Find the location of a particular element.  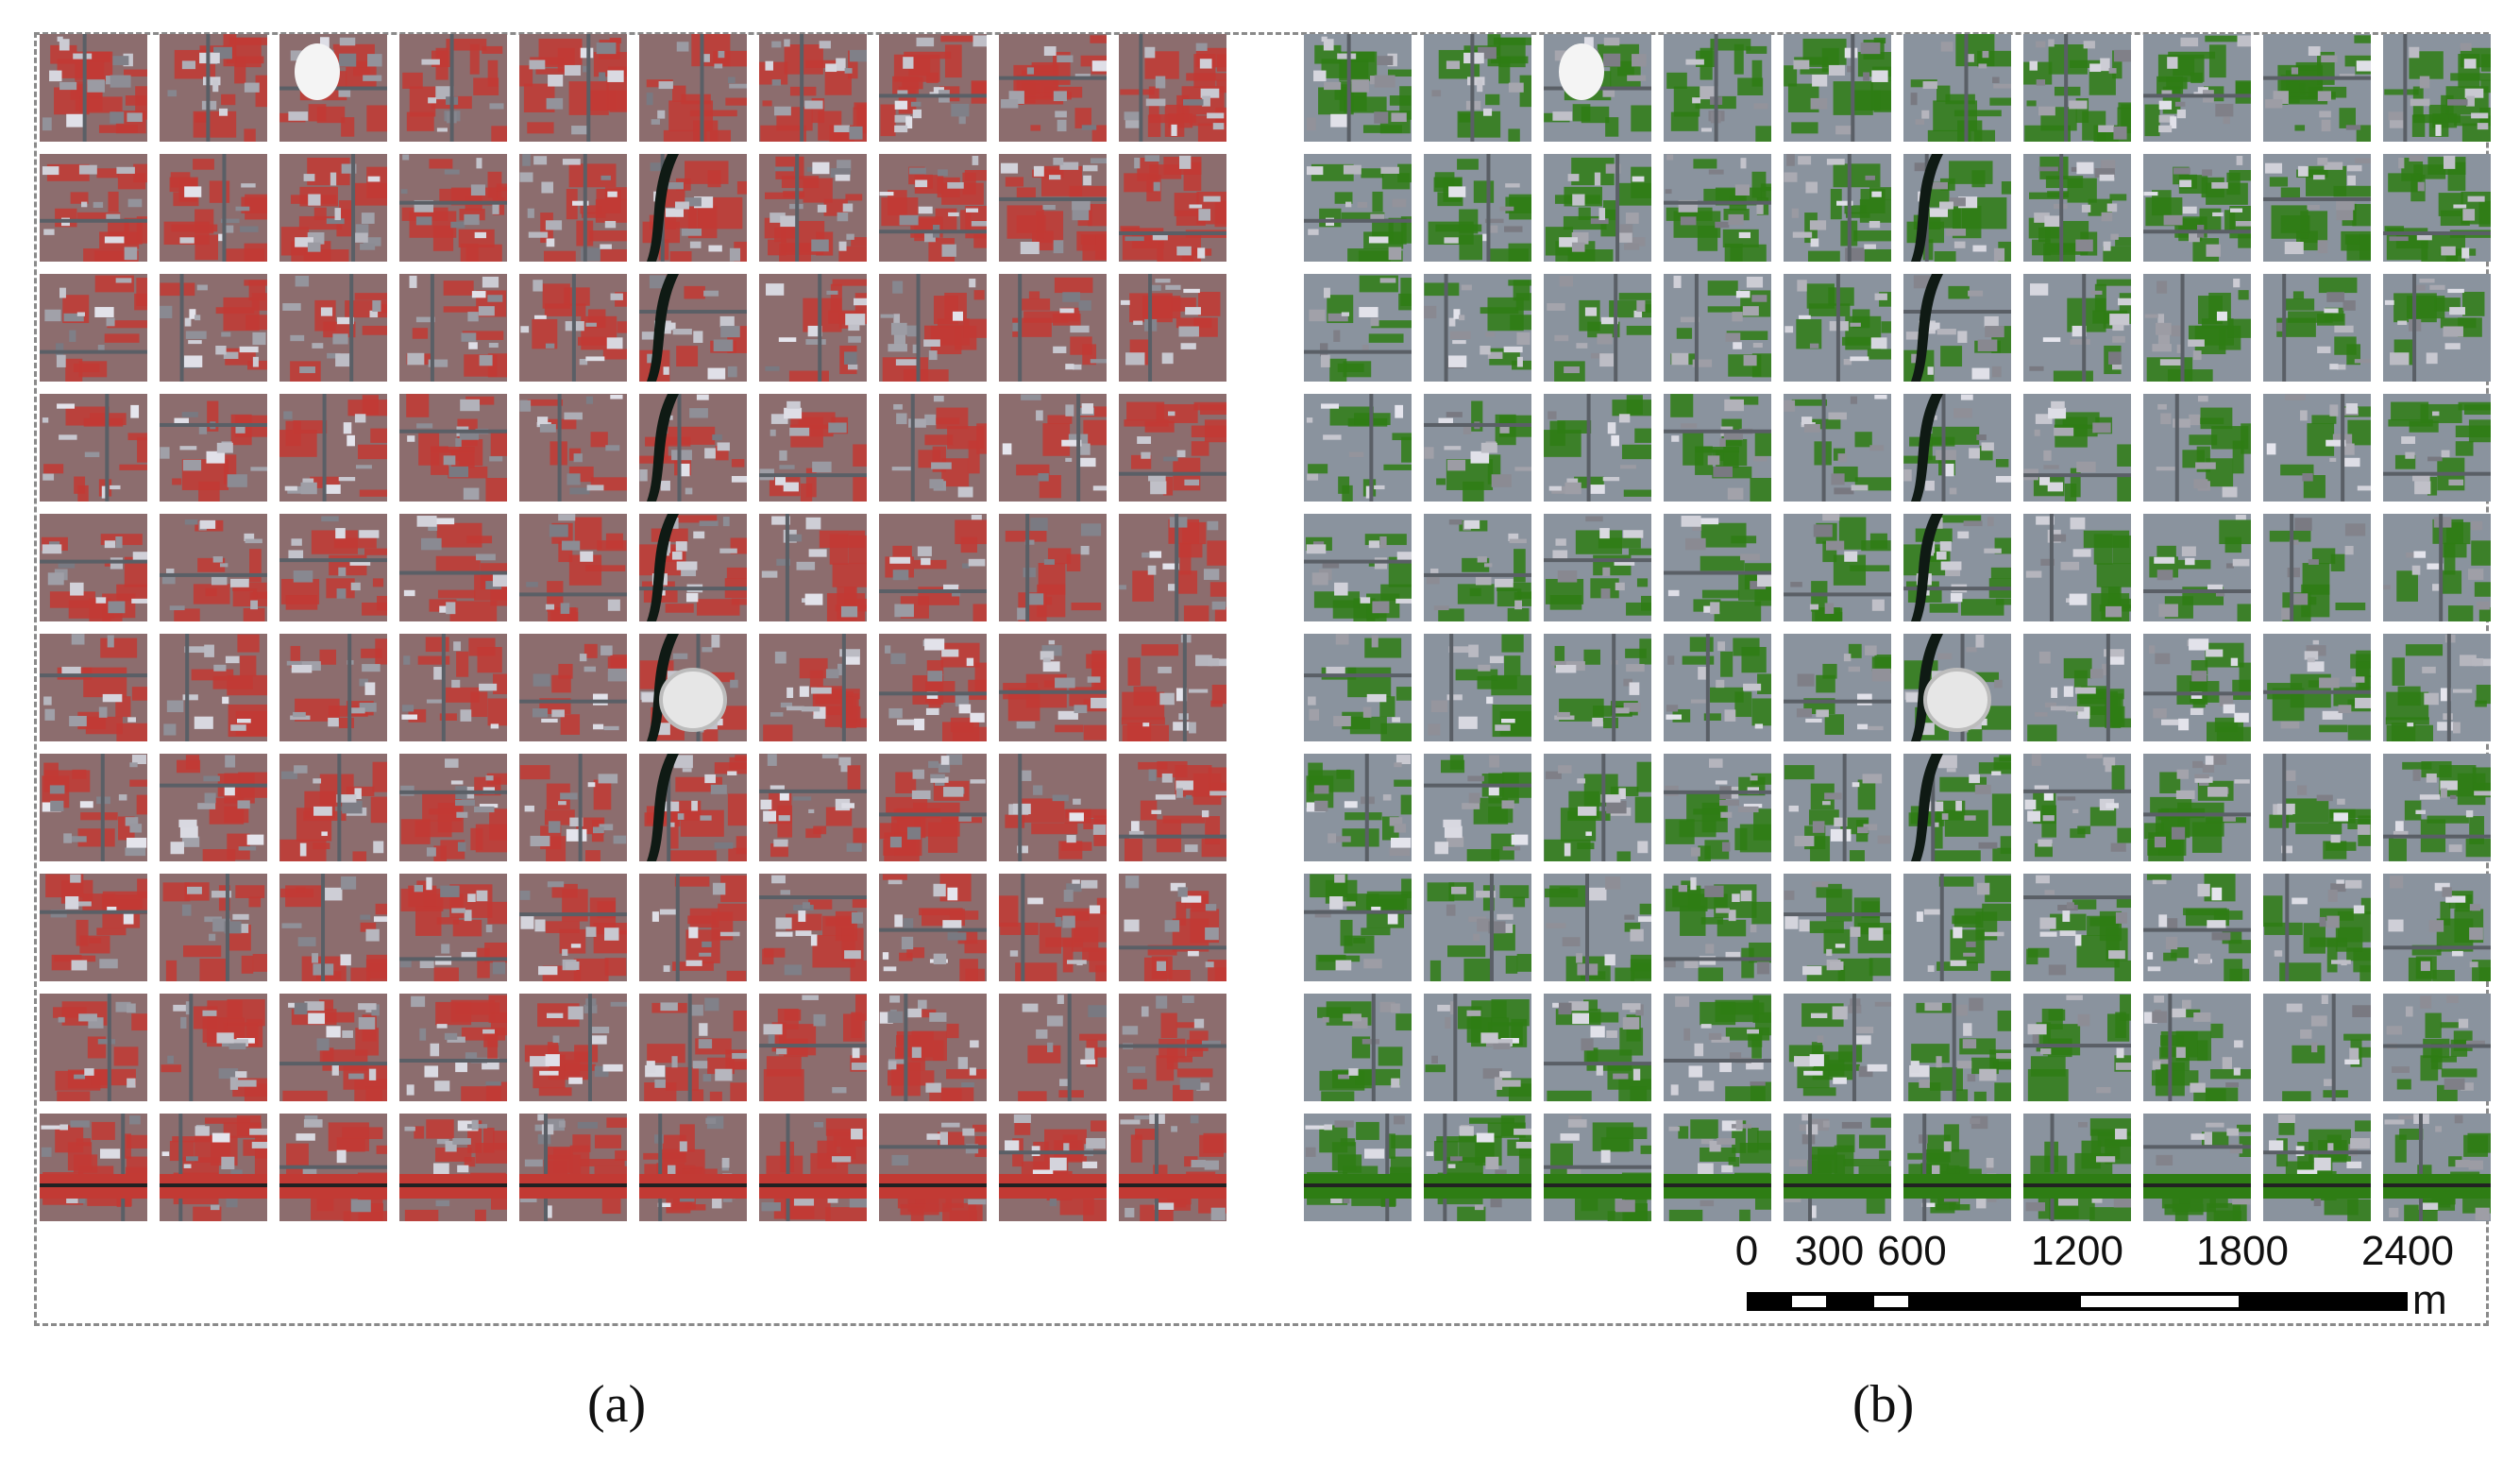

tile-b-r9-c7 is located at coordinates (2197, 1167).